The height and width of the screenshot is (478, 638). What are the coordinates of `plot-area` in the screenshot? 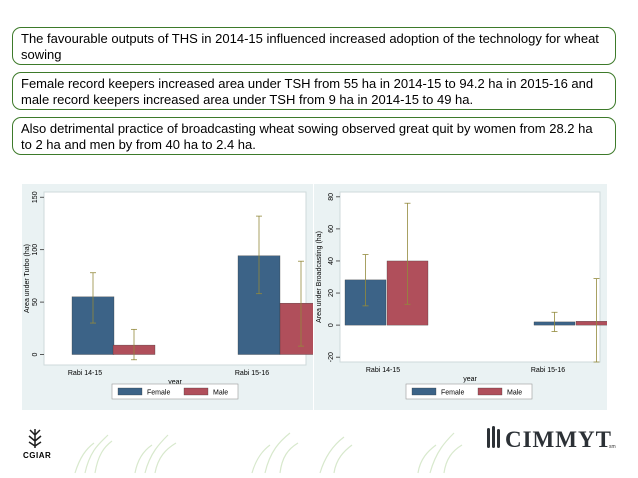 It's located at (470, 277).